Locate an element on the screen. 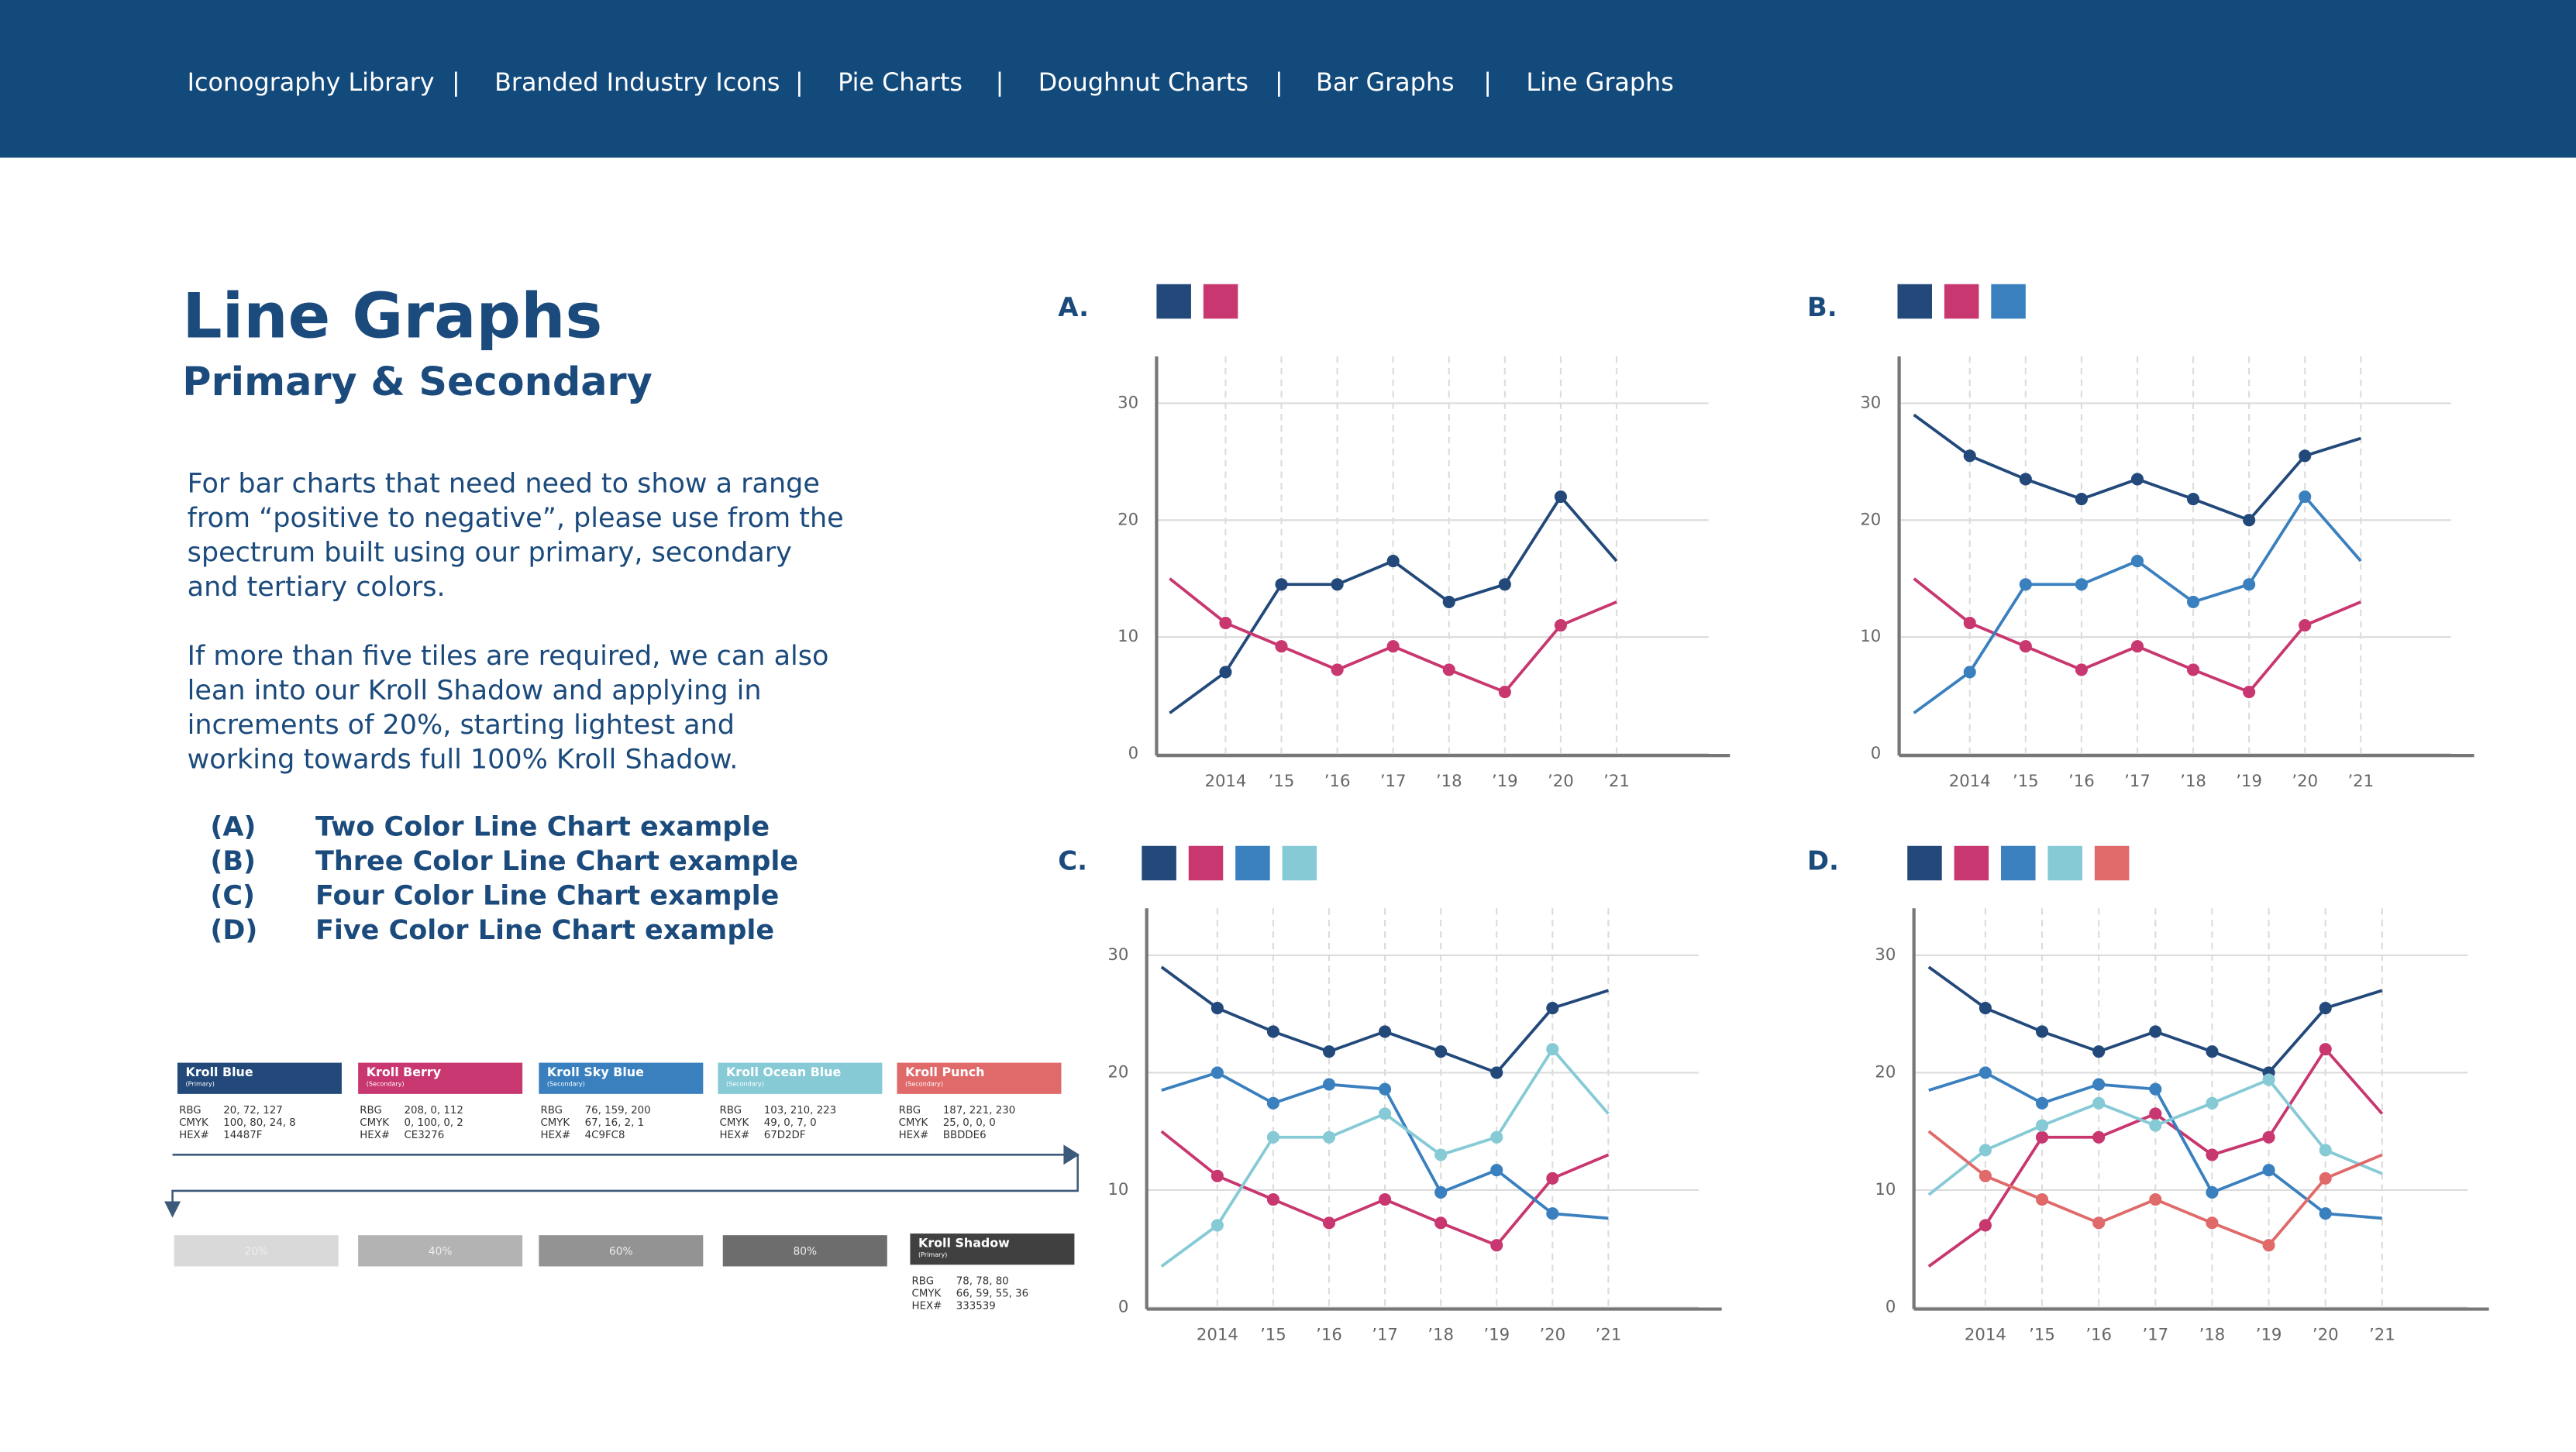  x-tick-label: ’20 is located at coordinates (2305, 780).